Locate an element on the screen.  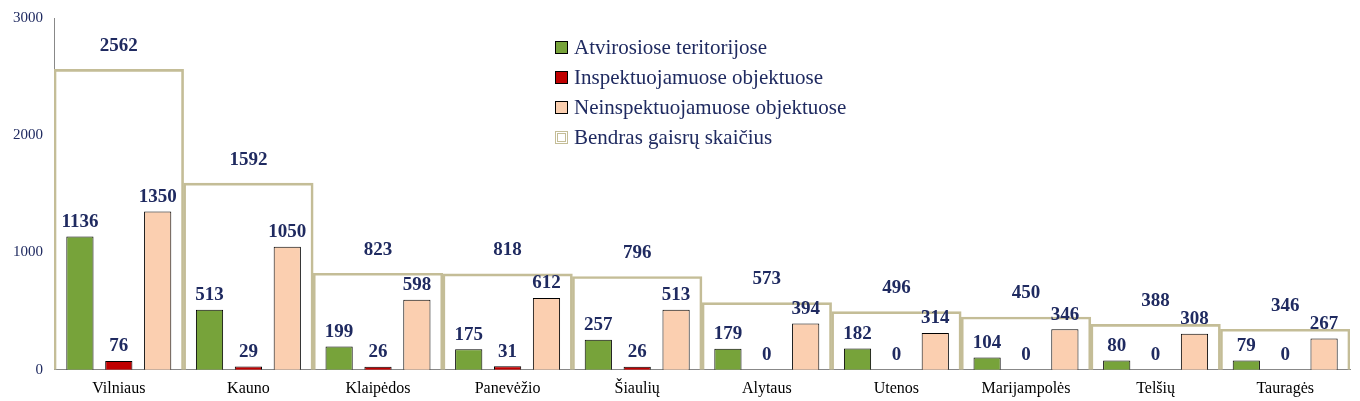
x-tick-label: Marijampolės is located at coordinates (1026, 387).